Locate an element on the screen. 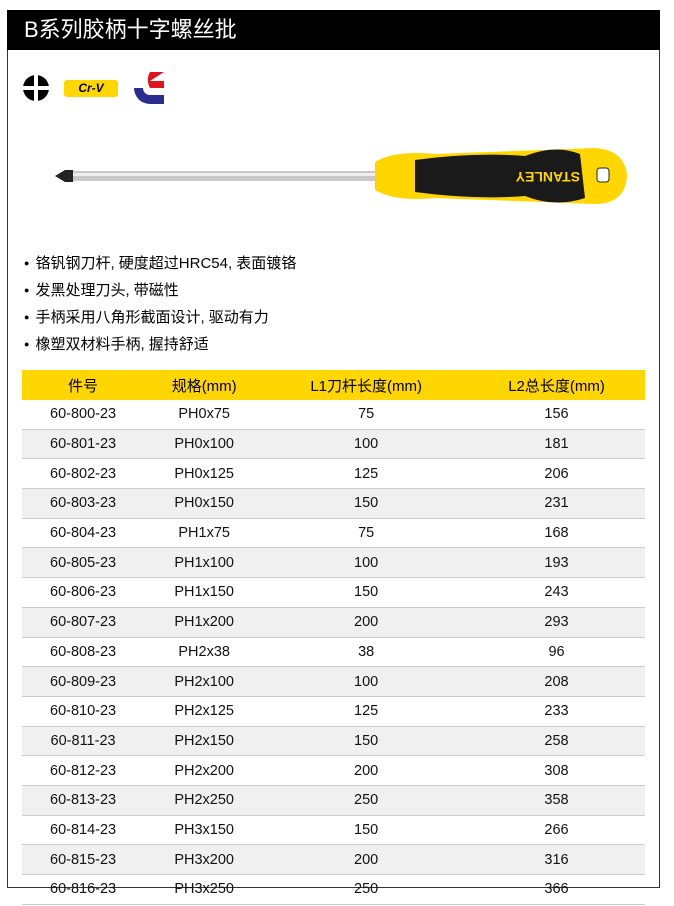 The width and height of the screenshot is (674, 906). table-cell: 316 is located at coordinates (556, 859).